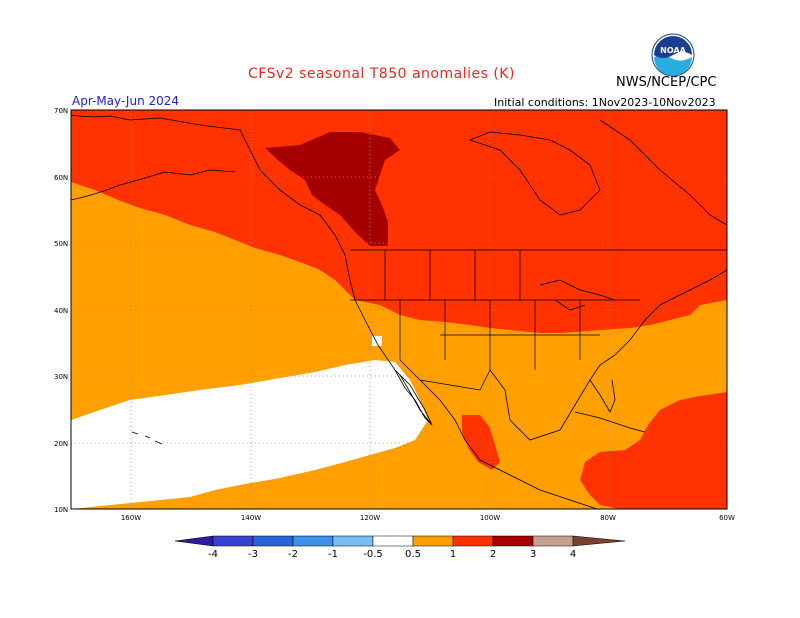  What do you see at coordinates (666, 82) in the screenshot?
I see `agency-label: NWS/NCEP/CPC` at bounding box center [666, 82].